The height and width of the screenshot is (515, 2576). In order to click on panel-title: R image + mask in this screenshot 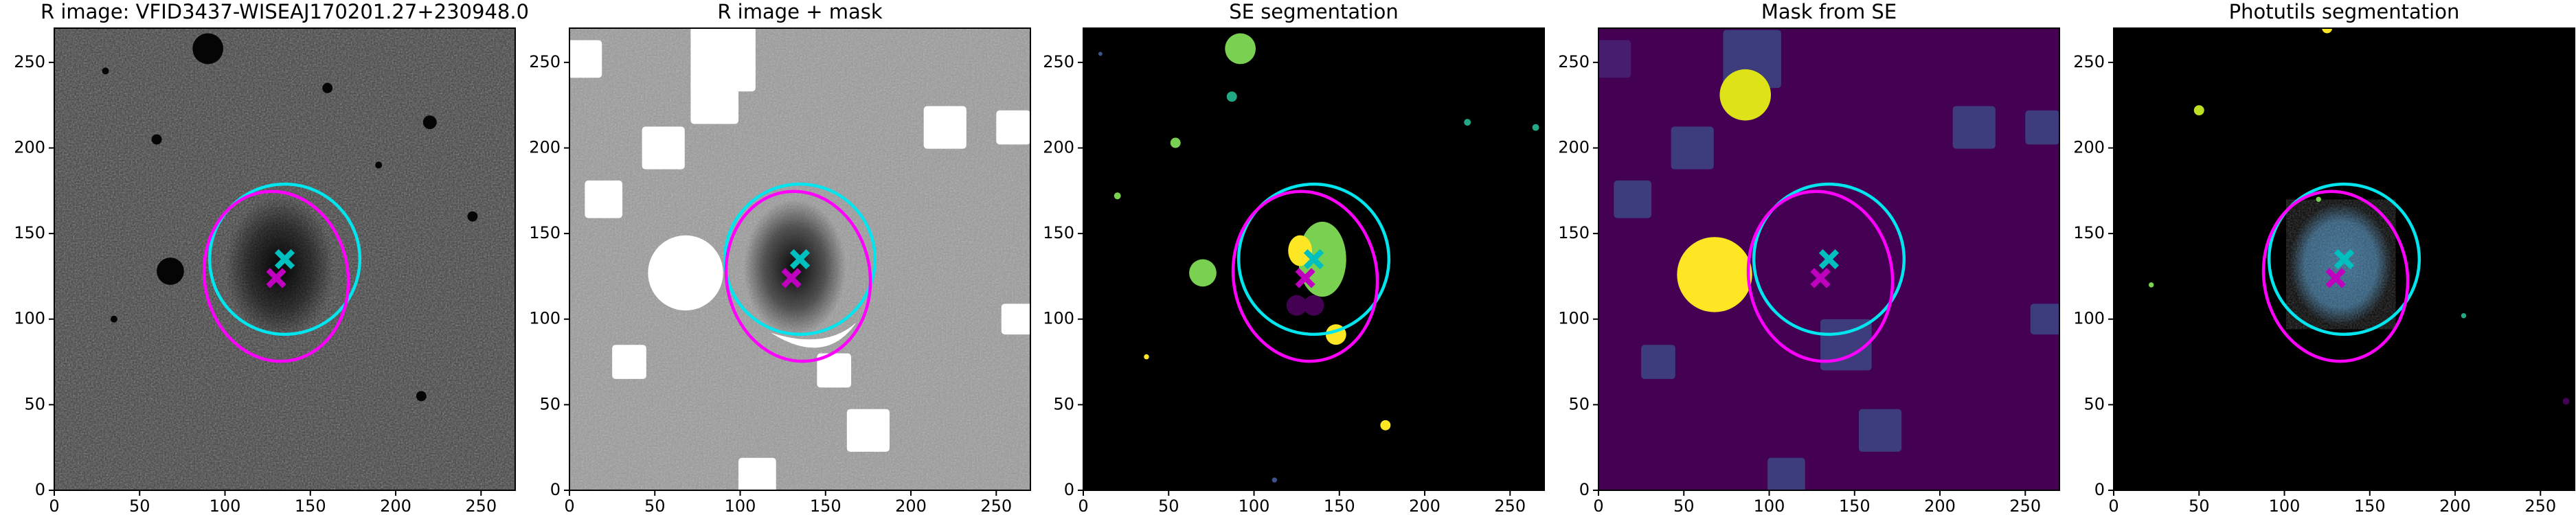, I will do `click(800, 11)`.